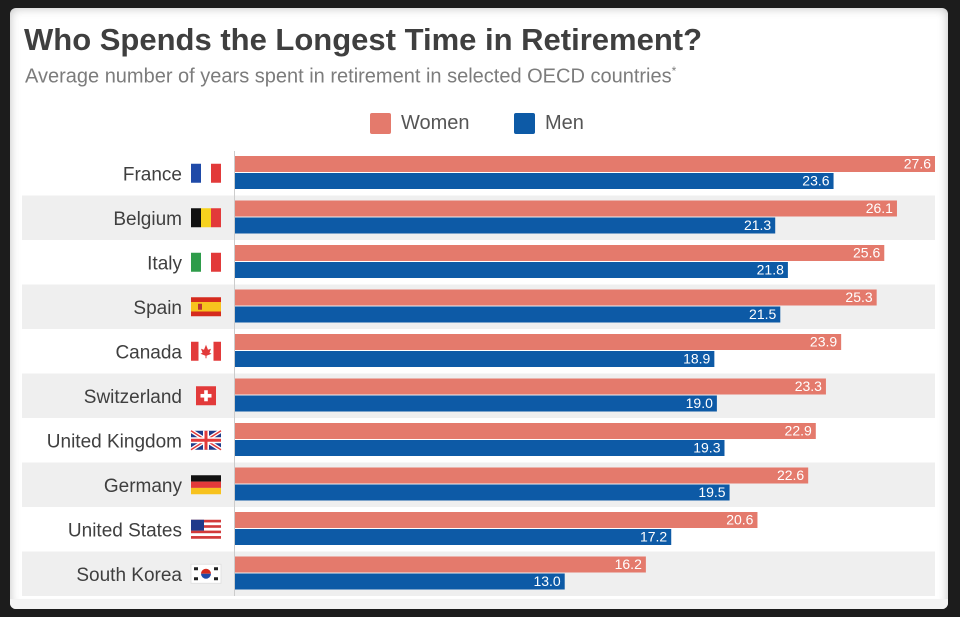 This screenshot has height=617, width=960. I want to click on flag-south-korea-icon, so click(206, 573).